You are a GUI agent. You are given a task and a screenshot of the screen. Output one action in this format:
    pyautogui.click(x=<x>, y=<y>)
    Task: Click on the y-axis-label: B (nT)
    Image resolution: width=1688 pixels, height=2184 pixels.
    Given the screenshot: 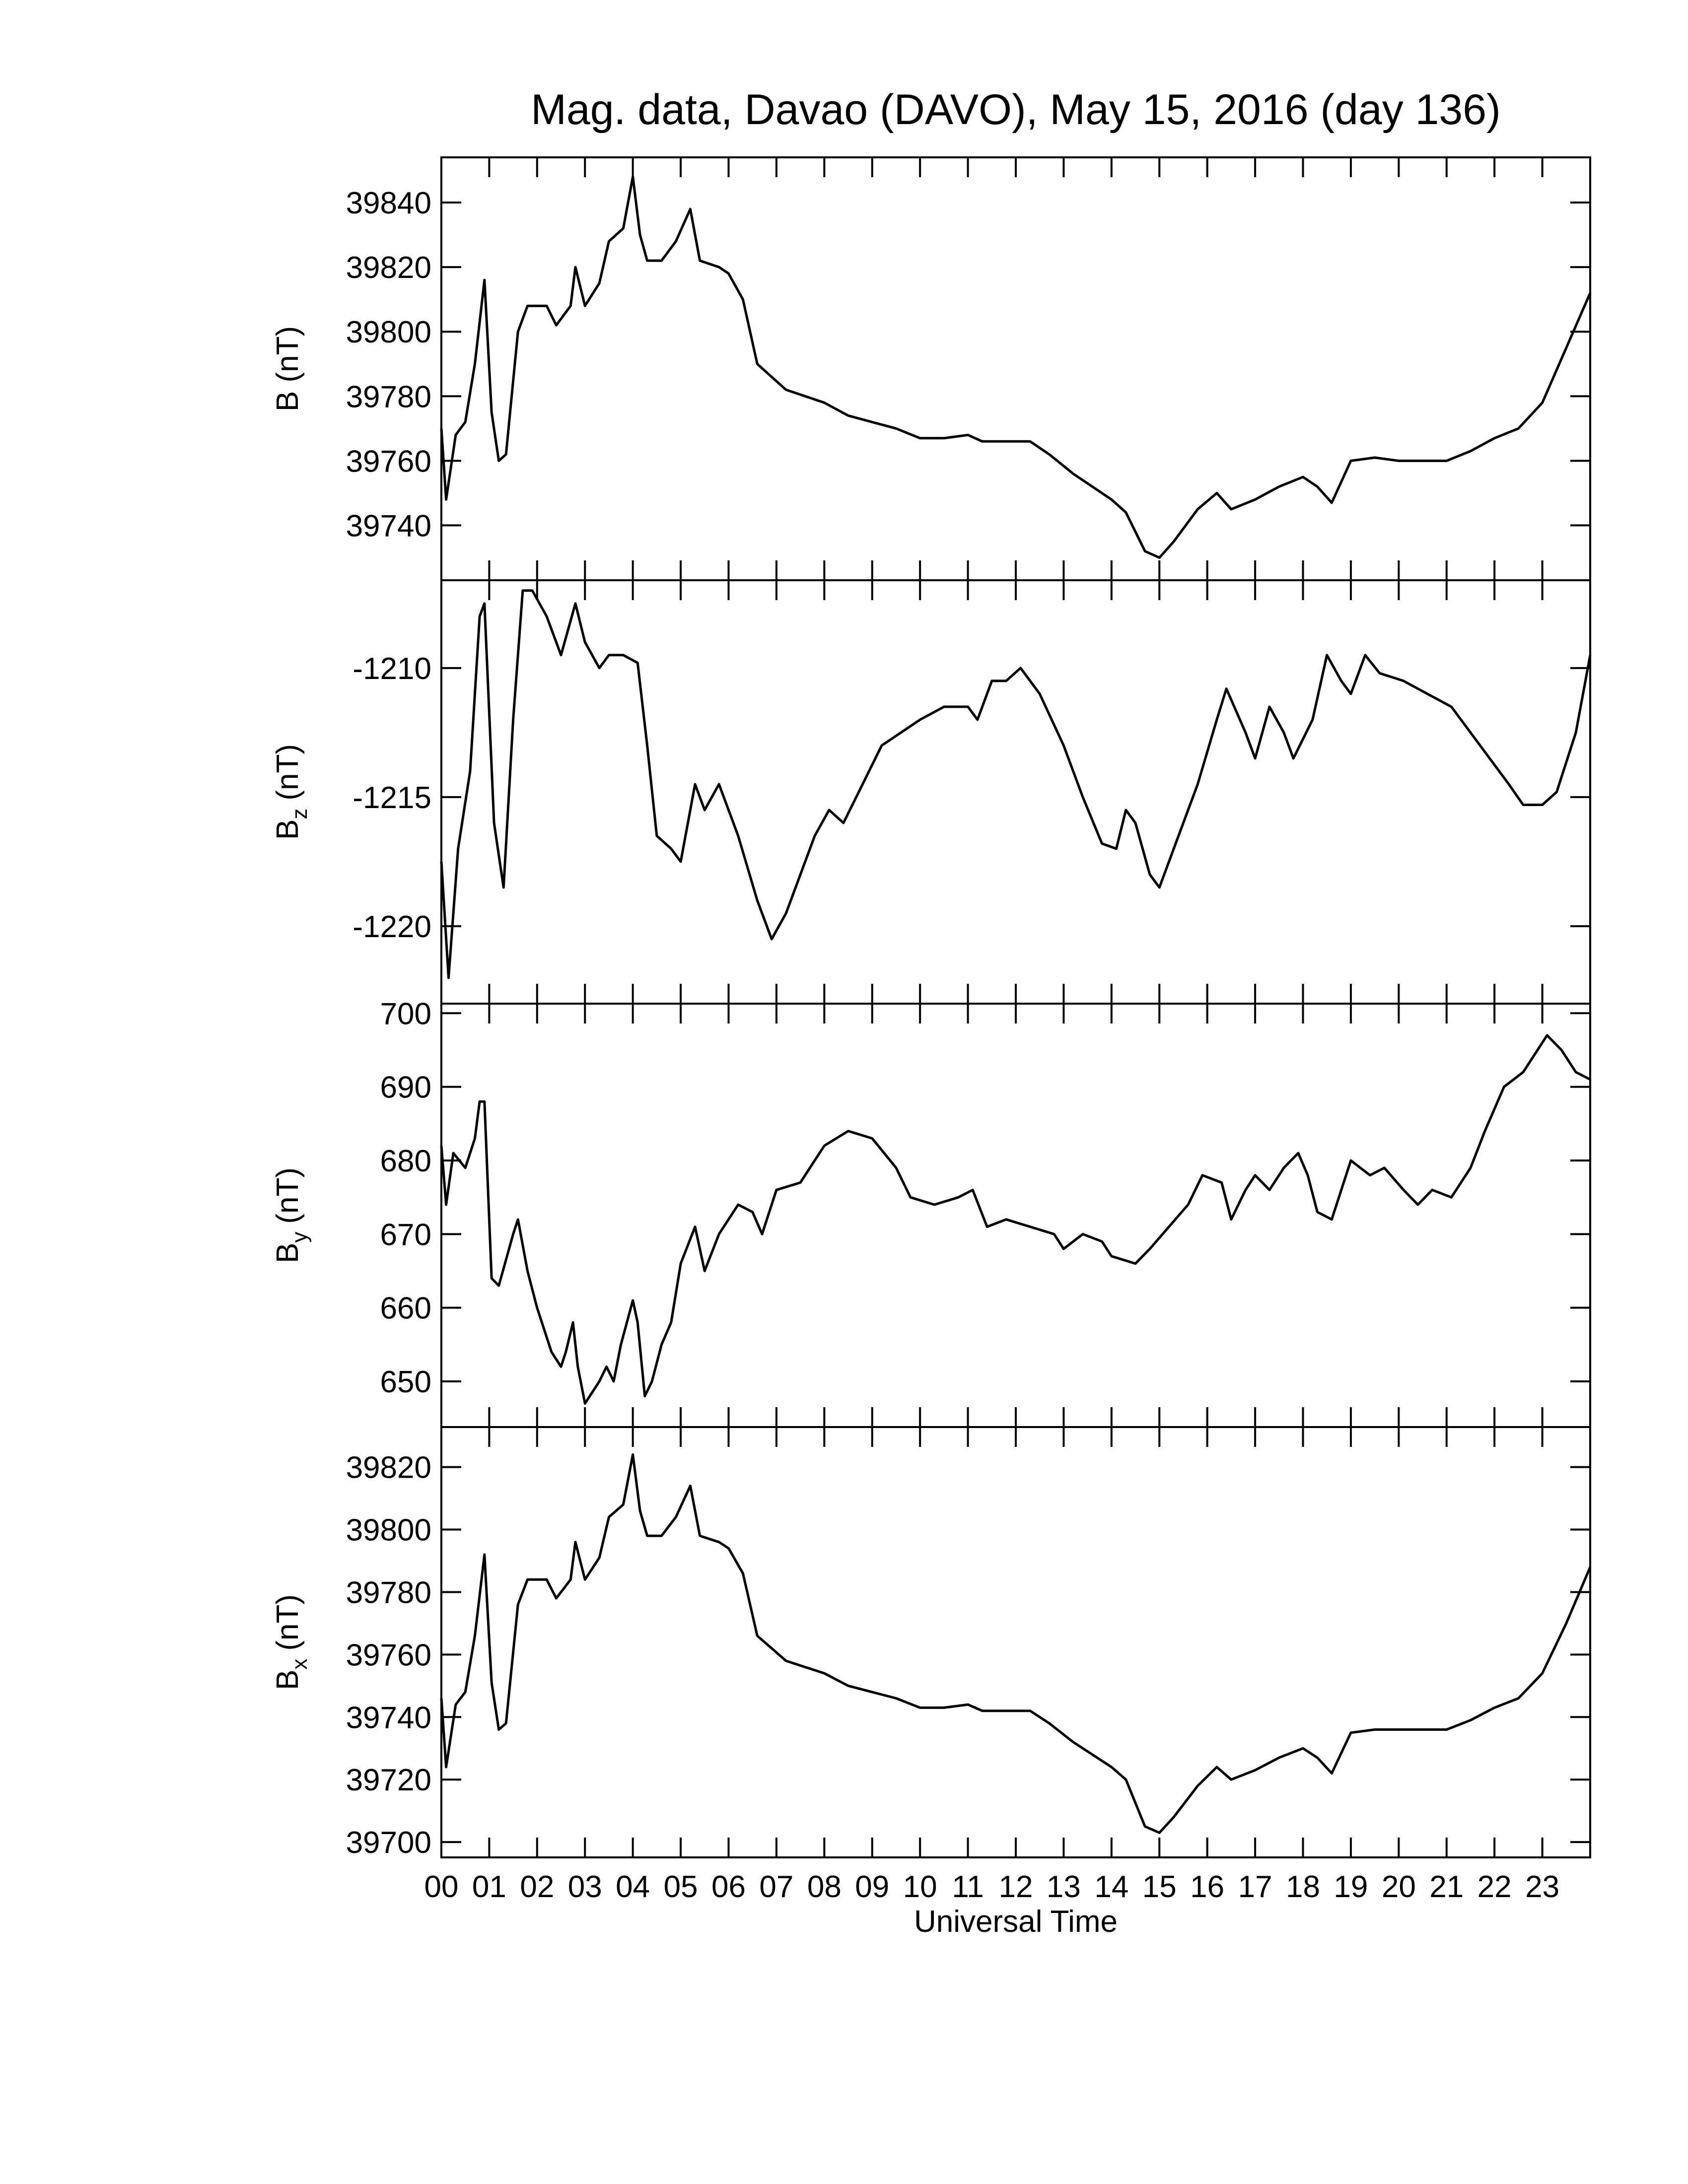 What is the action you would take?
    pyautogui.click(x=288, y=368)
    